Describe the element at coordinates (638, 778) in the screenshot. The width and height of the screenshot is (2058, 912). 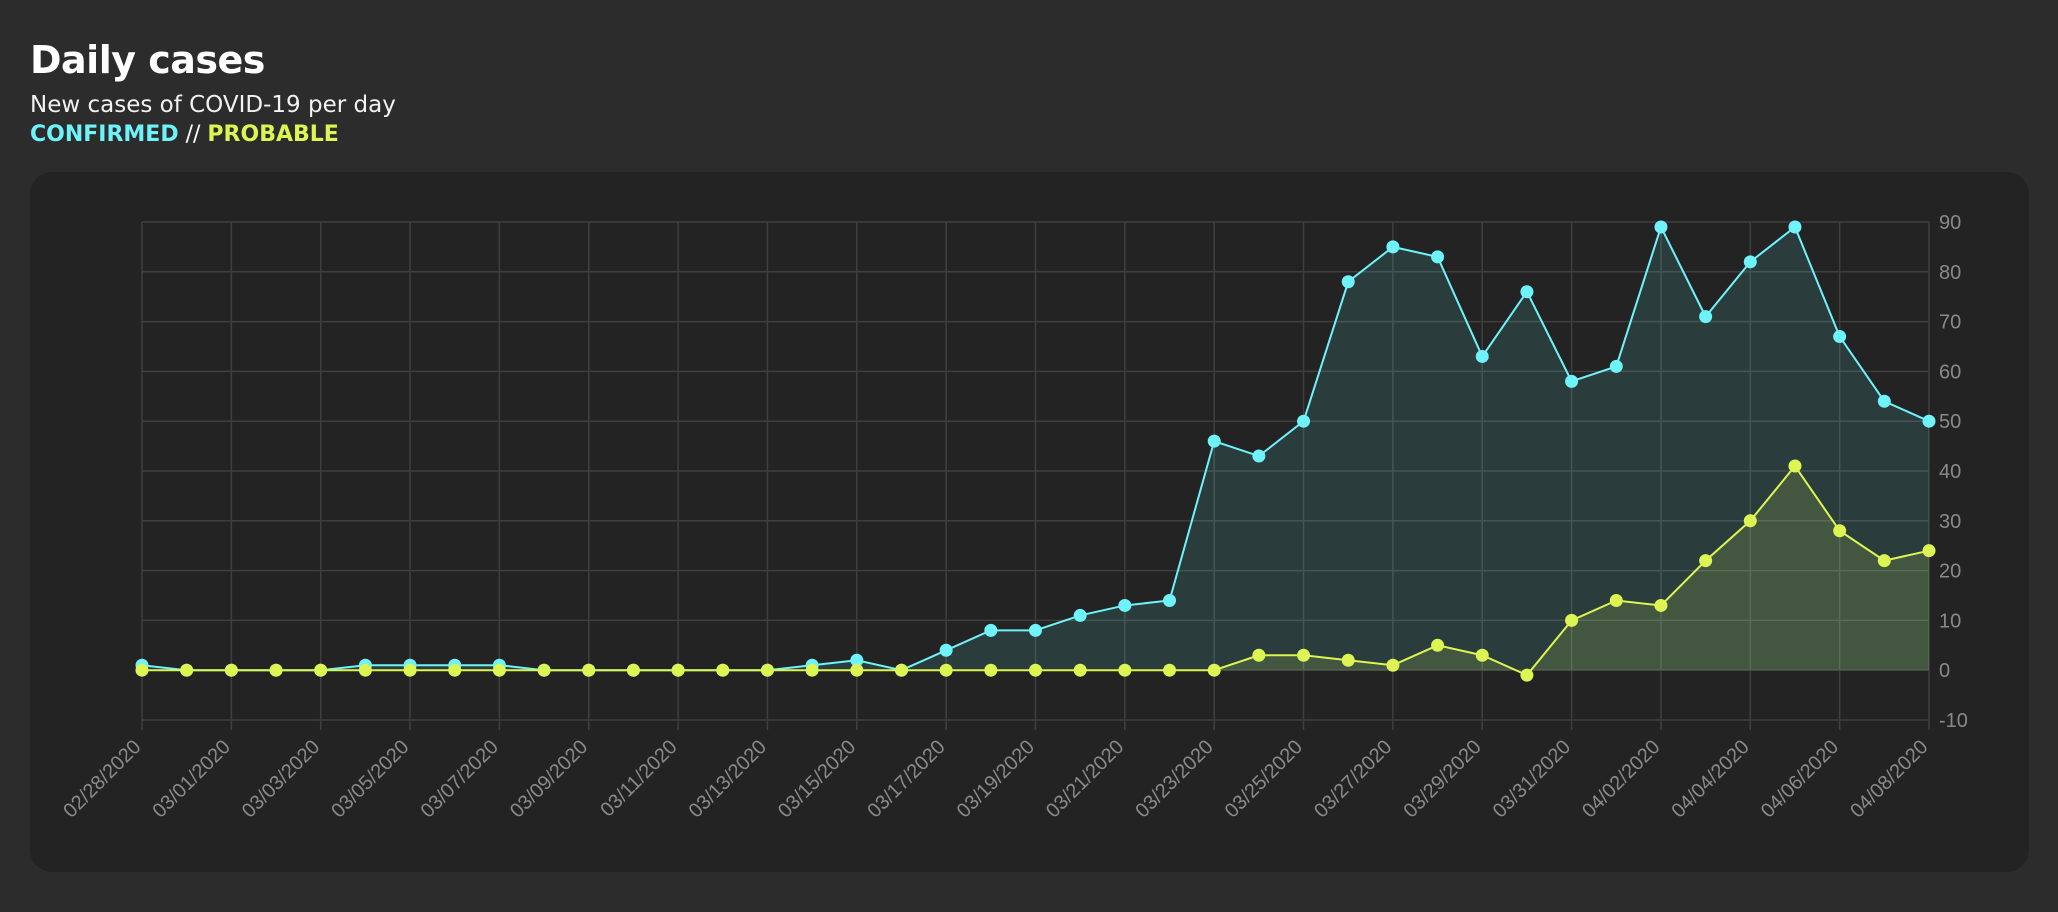
I see `x-tick-label: 03/11/2020` at that location.